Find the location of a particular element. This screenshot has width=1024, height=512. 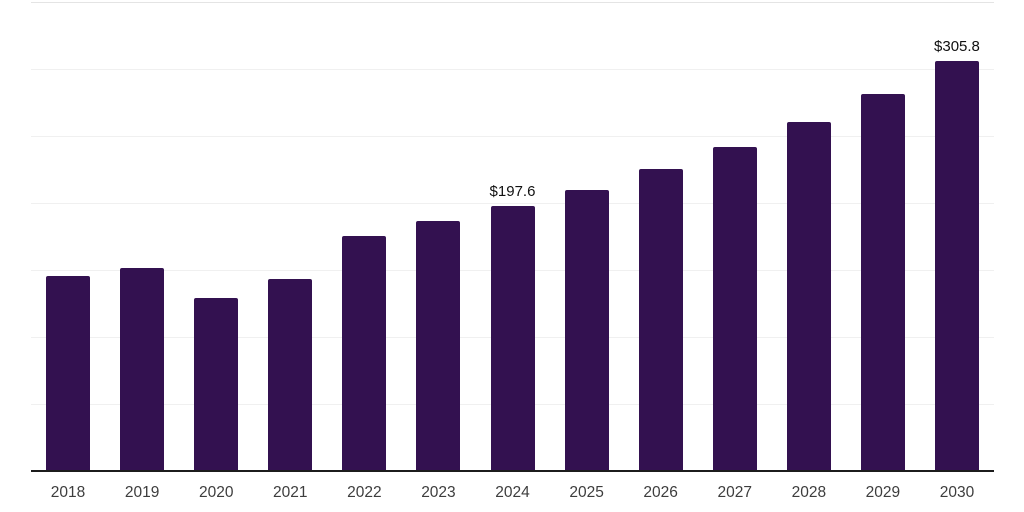

bar-2020 is located at coordinates (216, 384).